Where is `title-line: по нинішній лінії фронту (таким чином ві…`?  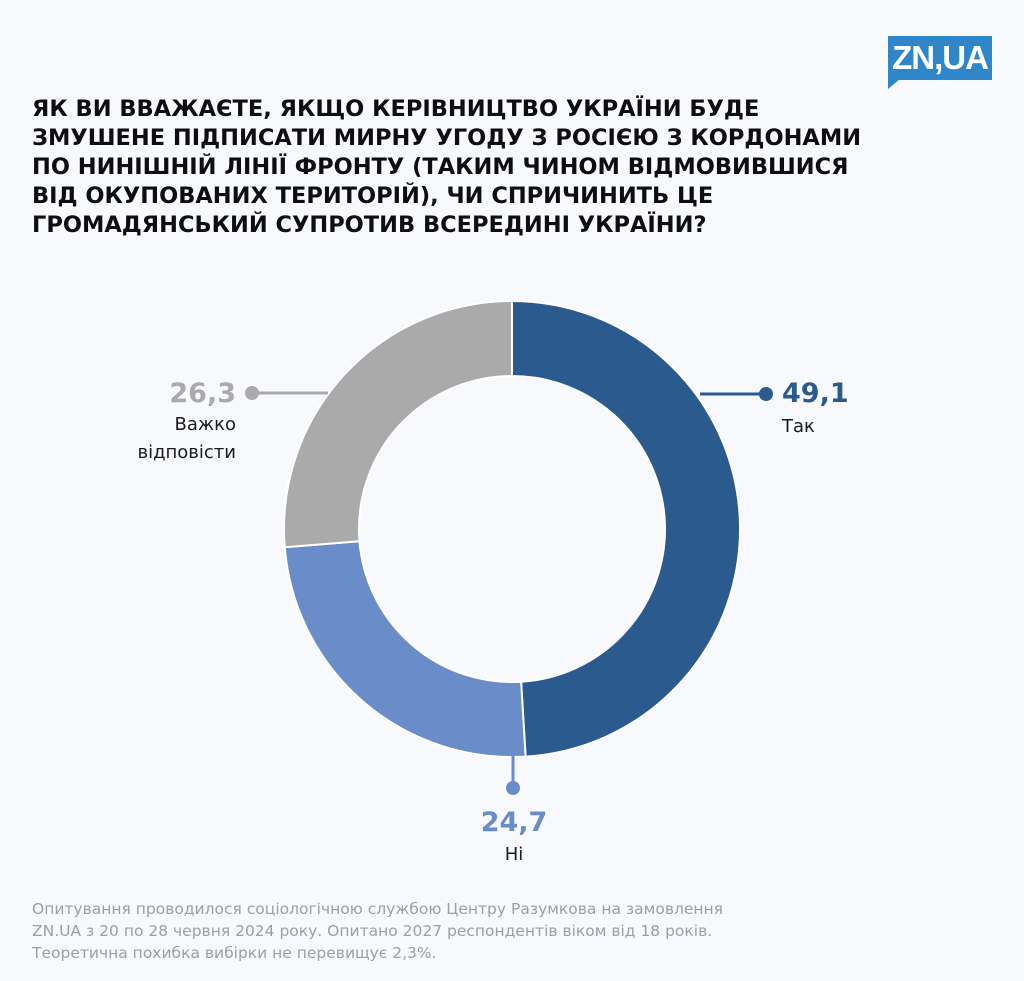
title-line: по нинішній лінії фронту (таким чином ві… is located at coordinates (440, 167).